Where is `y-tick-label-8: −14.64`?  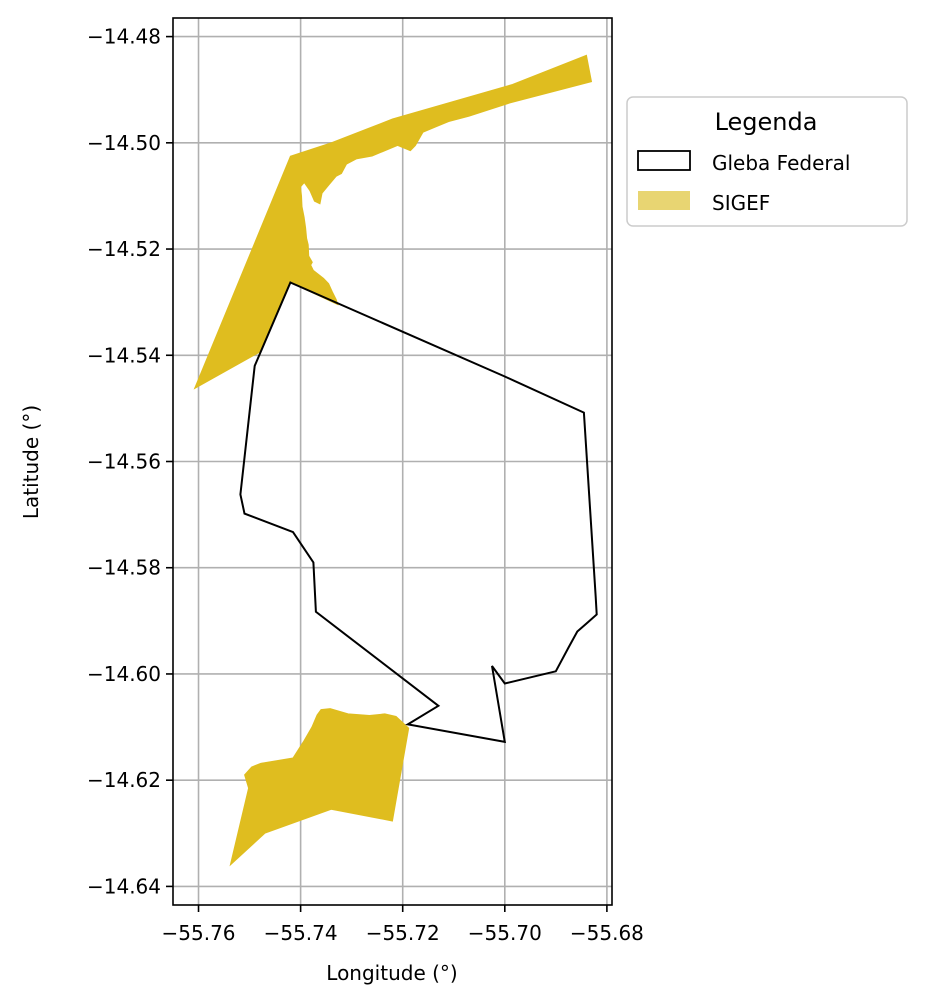 y-tick-label-8: −14.64 is located at coordinates (124, 886).